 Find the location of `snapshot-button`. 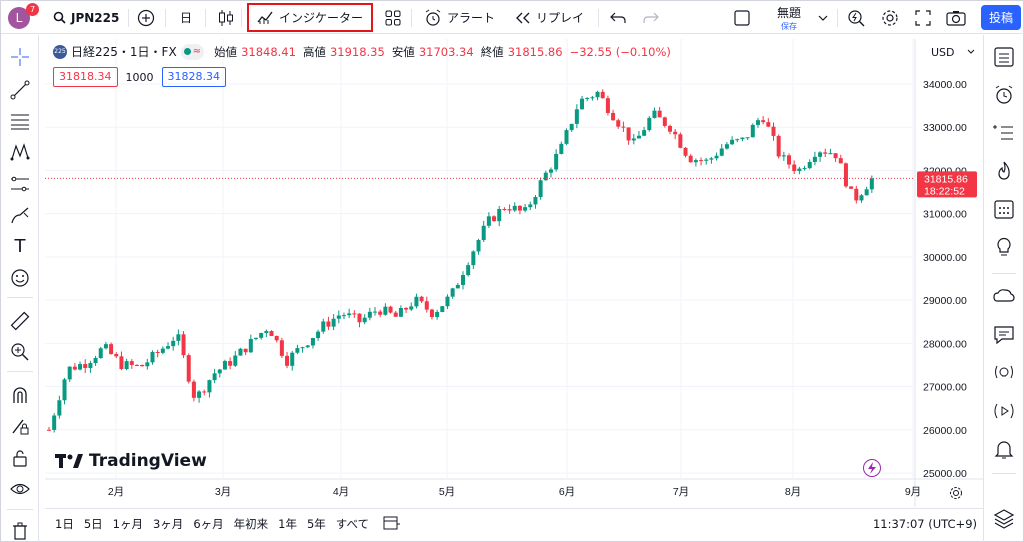

snapshot-button is located at coordinates (956, 17).